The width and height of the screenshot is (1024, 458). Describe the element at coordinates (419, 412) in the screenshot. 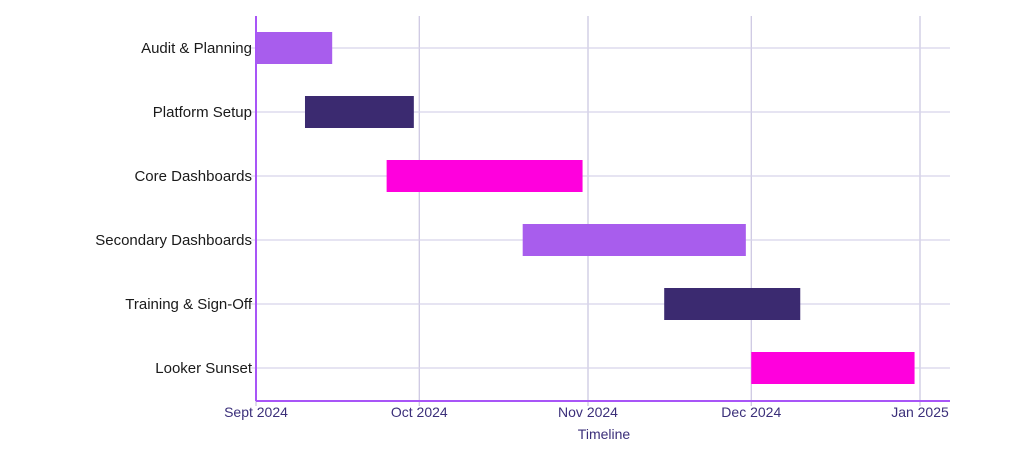

I see `x-tick-label: Oct 2024` at that location.